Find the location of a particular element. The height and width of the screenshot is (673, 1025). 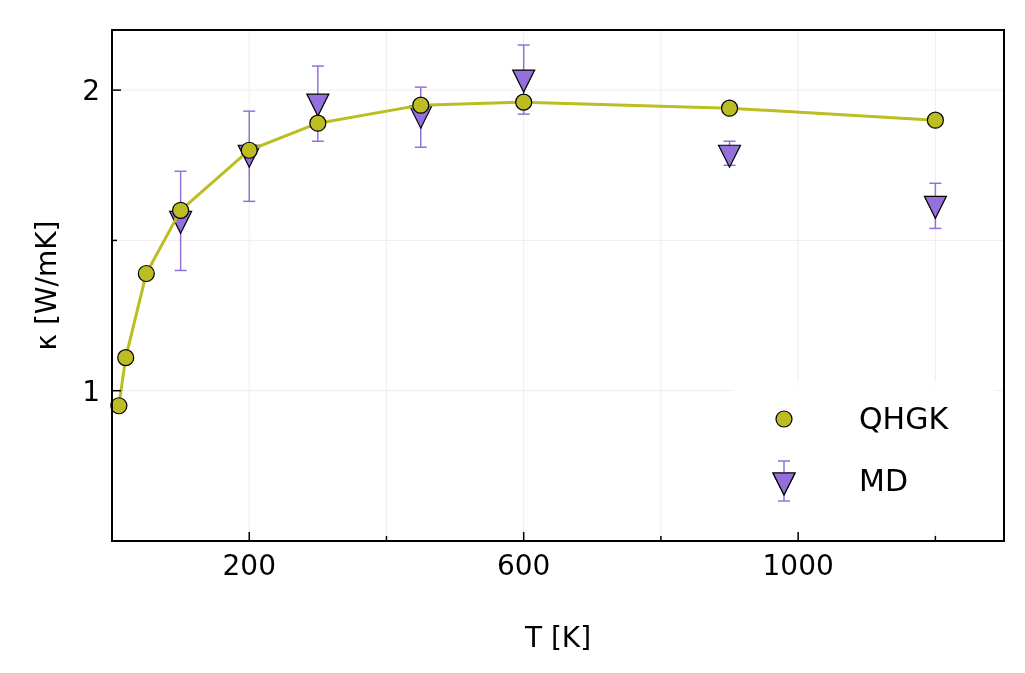

y-tick-label: 2 is located at coordinates (91, 91).